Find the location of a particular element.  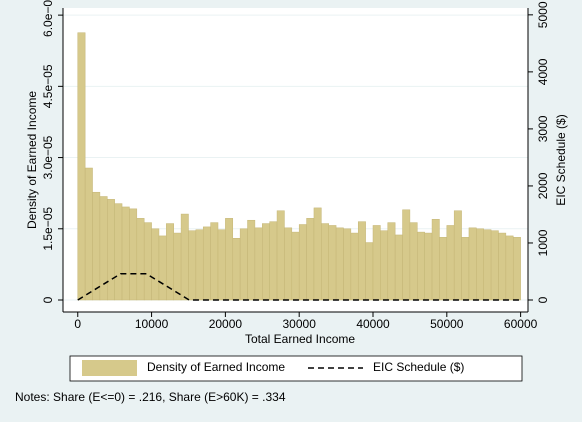

legend-label: Density of Earned Income is located at coordinates (216, 367).